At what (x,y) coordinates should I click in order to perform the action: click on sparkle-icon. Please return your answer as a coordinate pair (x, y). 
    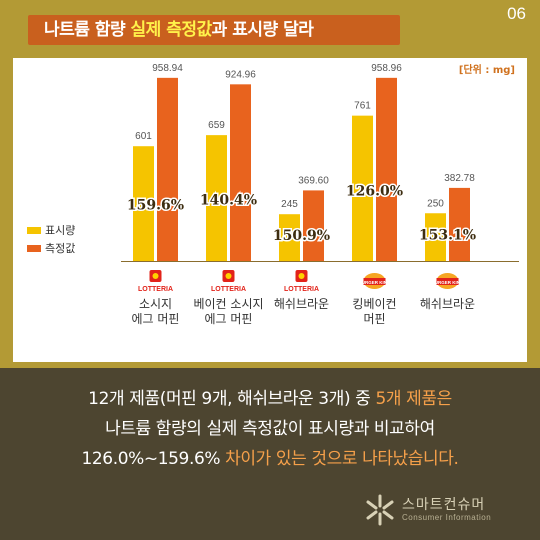
    Looking at the image, I should click on (380, 510).